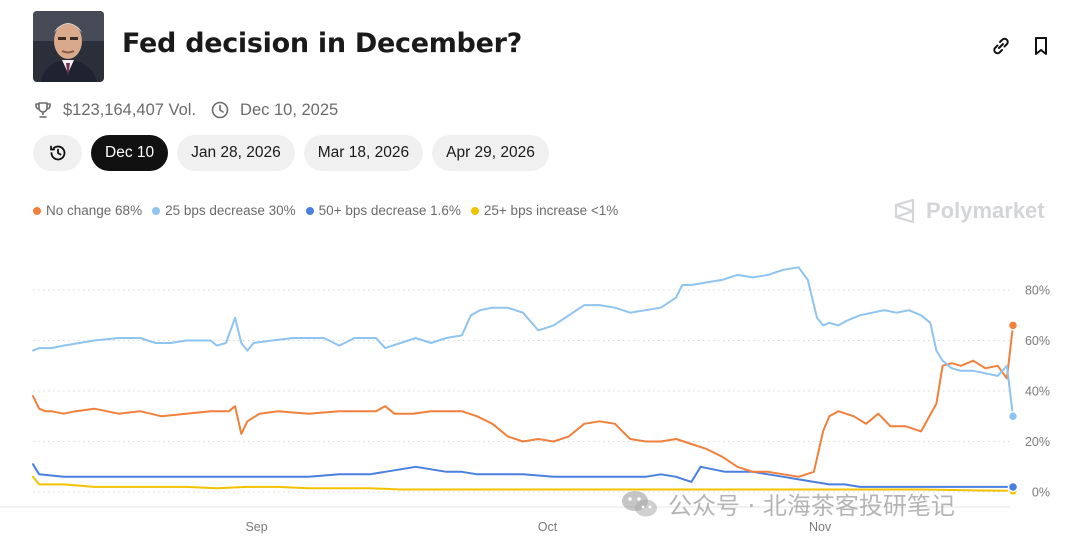  I want to click on legend-label: 25 bps decrease 30%, so click(230, 210).